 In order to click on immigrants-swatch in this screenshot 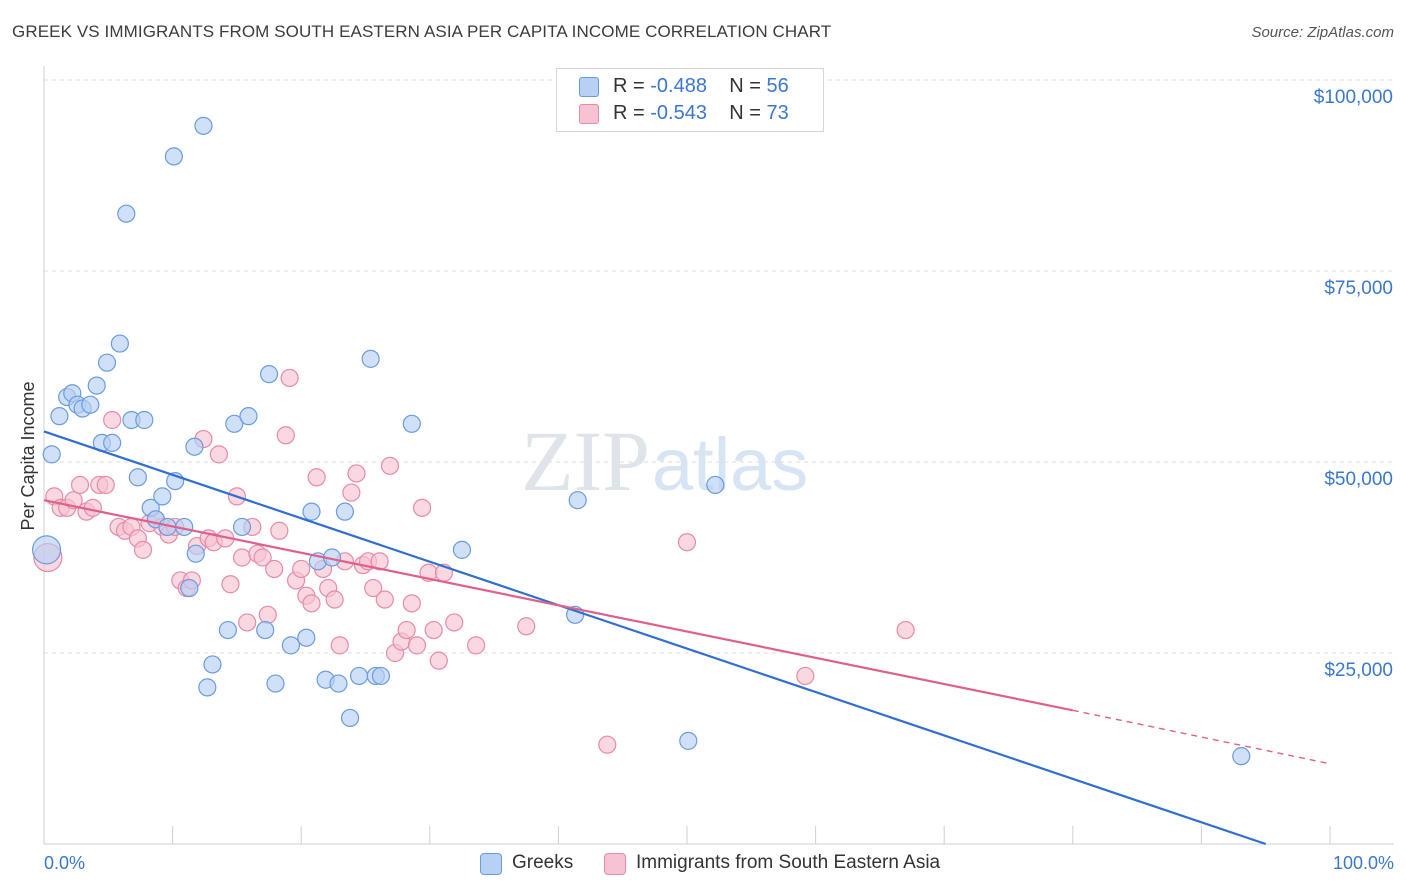, I will do `click(589, 114)`.